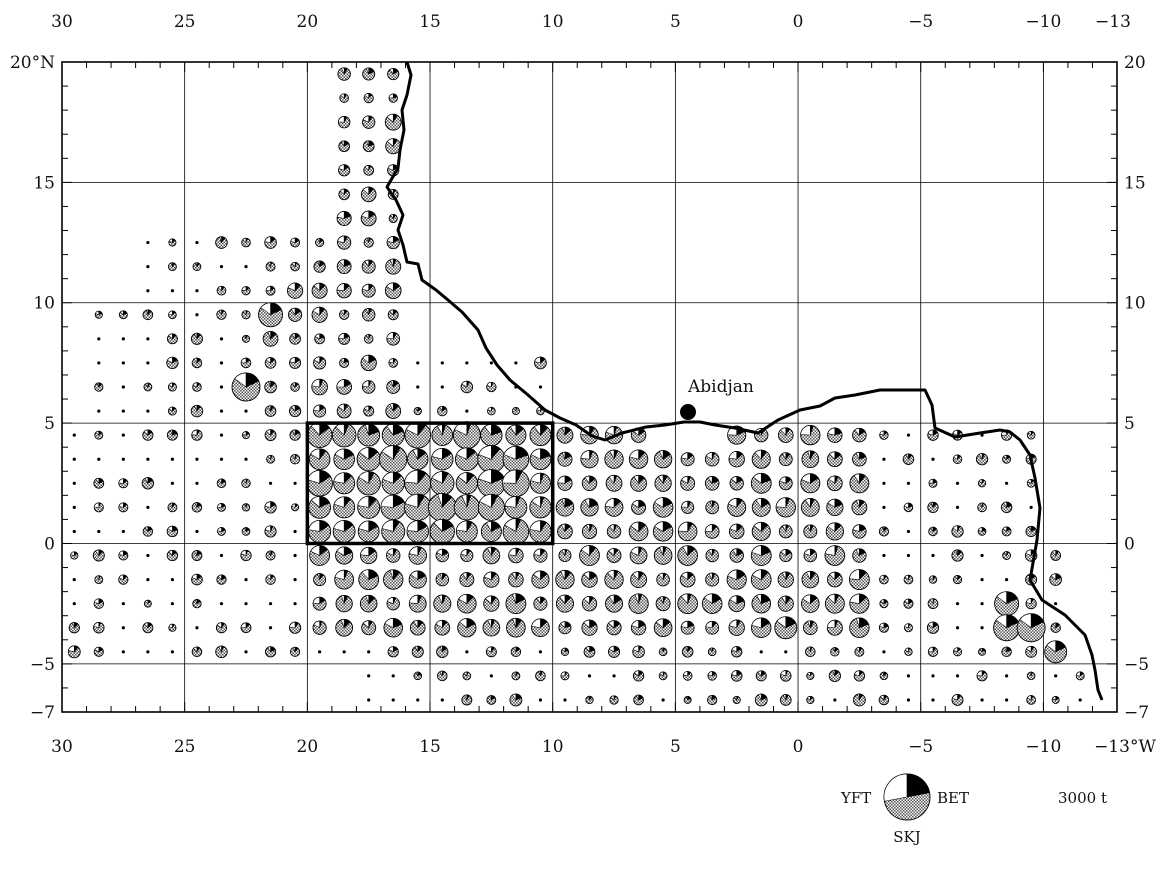  Describe the element at coordinates (920, 22) in the screenshot. I see `top-lon-label: −5` at that location.